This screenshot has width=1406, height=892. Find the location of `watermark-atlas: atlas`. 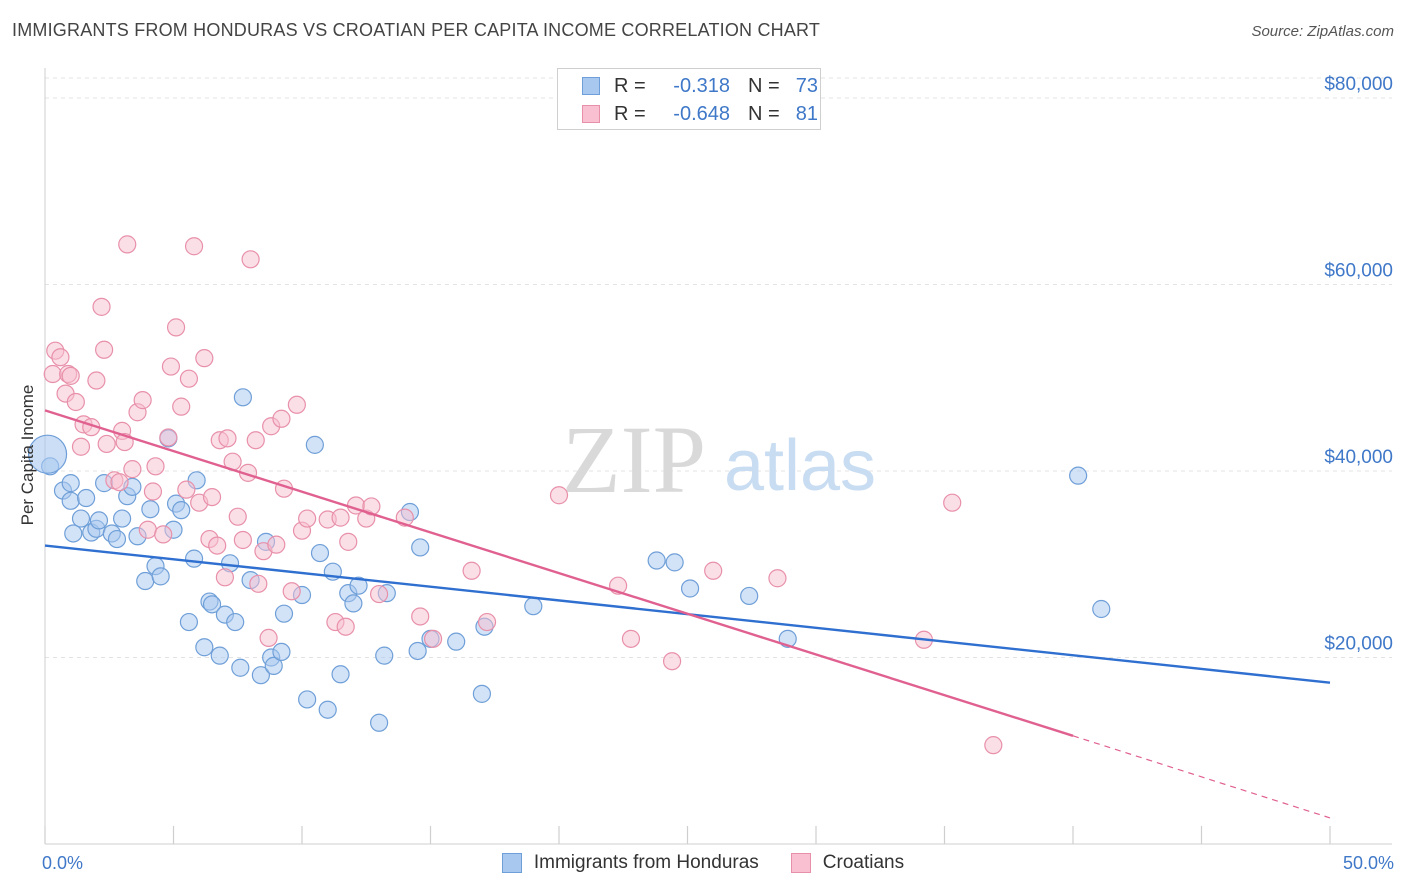

watermark-atlas: atlas is located at coordinates (800, 466).